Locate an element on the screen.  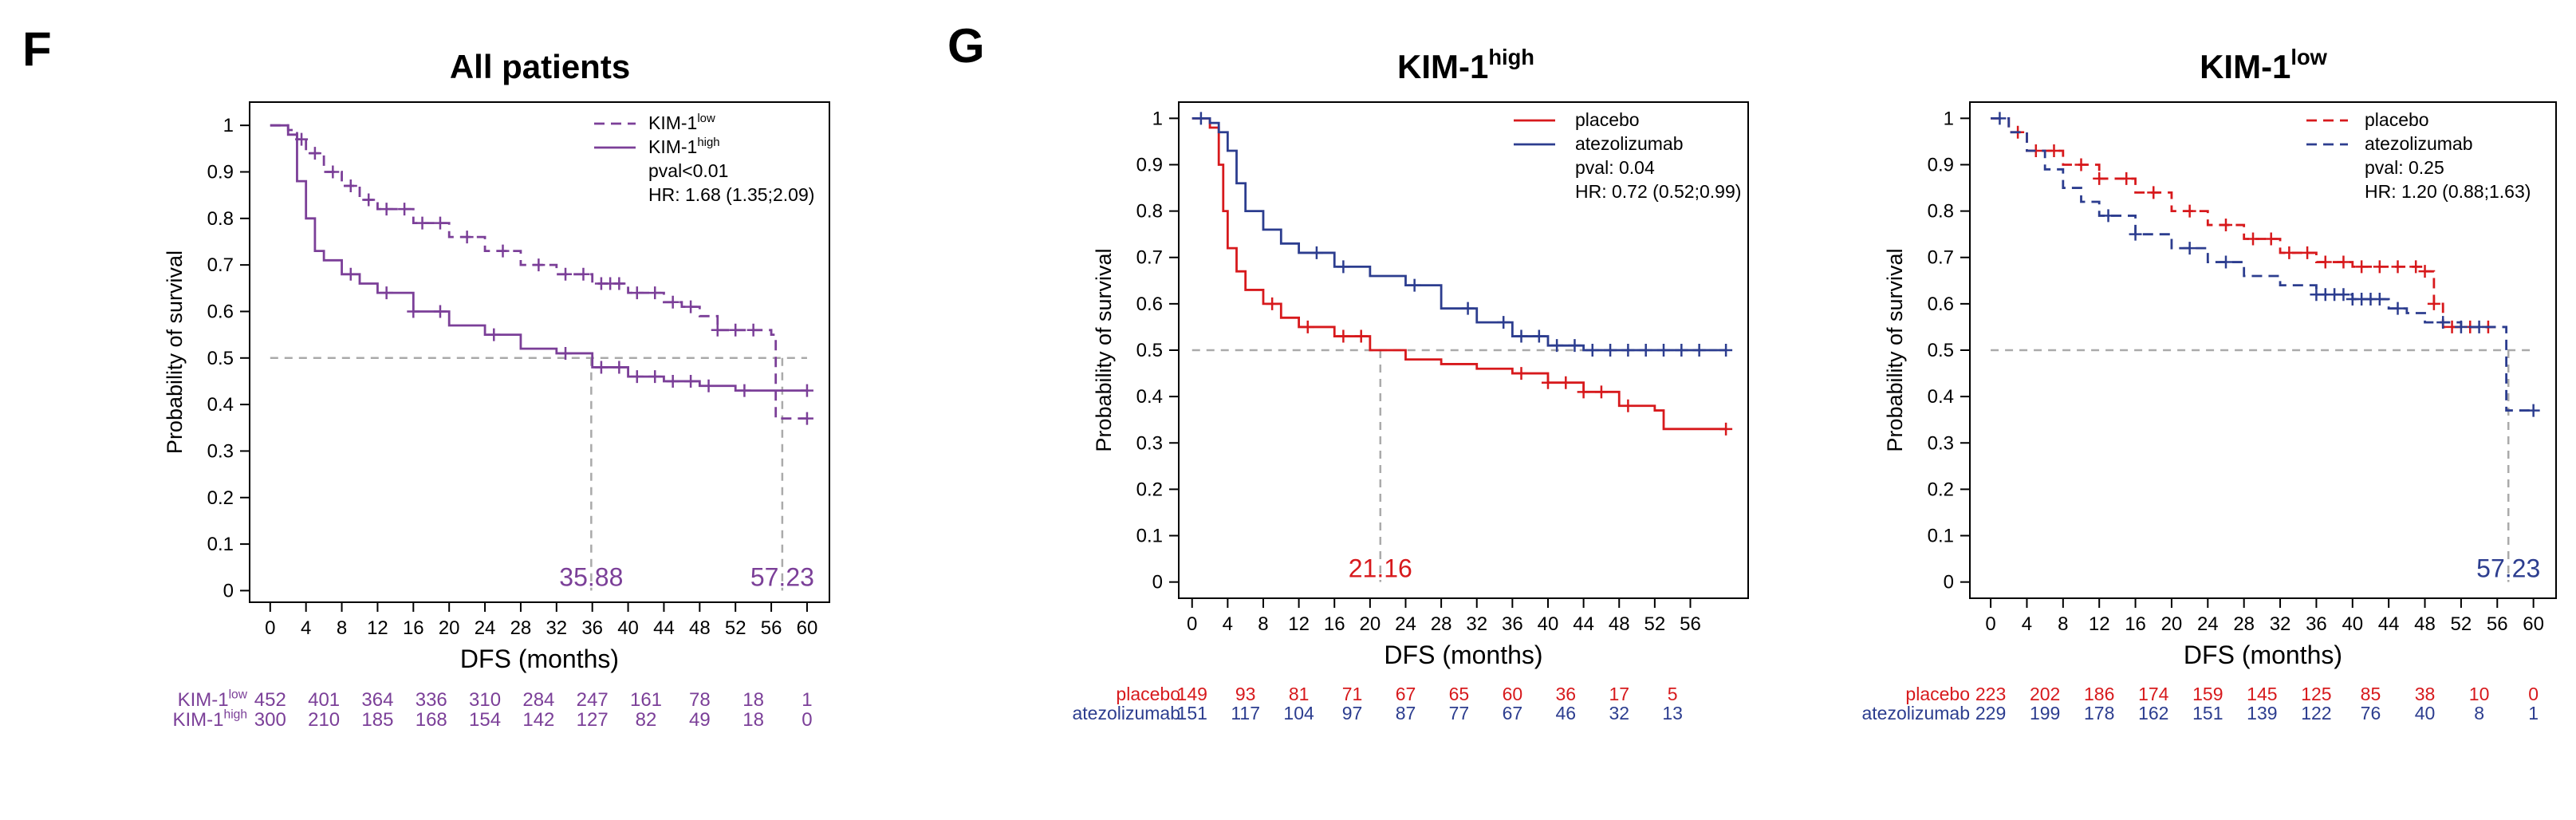
risk-table-value: 186 is located at coordinates (2099, 694).